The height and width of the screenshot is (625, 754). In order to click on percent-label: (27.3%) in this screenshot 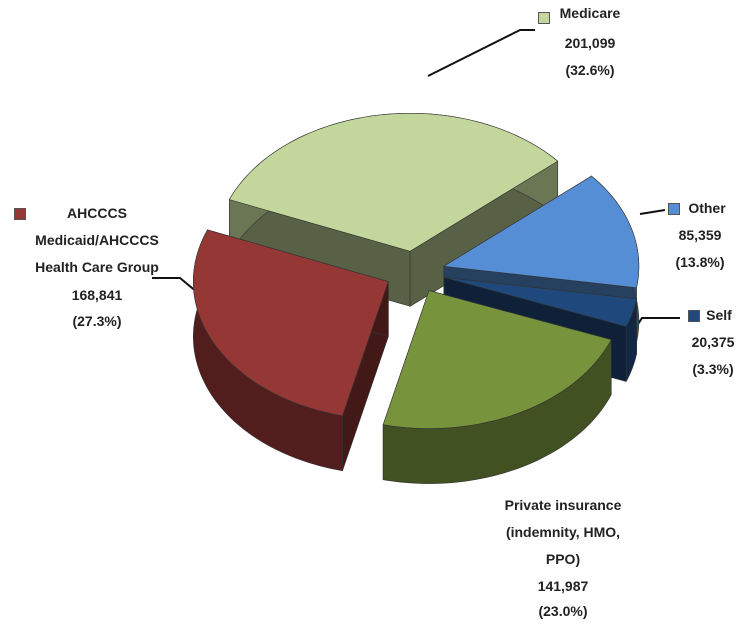, I will do `click(97, 321)`.